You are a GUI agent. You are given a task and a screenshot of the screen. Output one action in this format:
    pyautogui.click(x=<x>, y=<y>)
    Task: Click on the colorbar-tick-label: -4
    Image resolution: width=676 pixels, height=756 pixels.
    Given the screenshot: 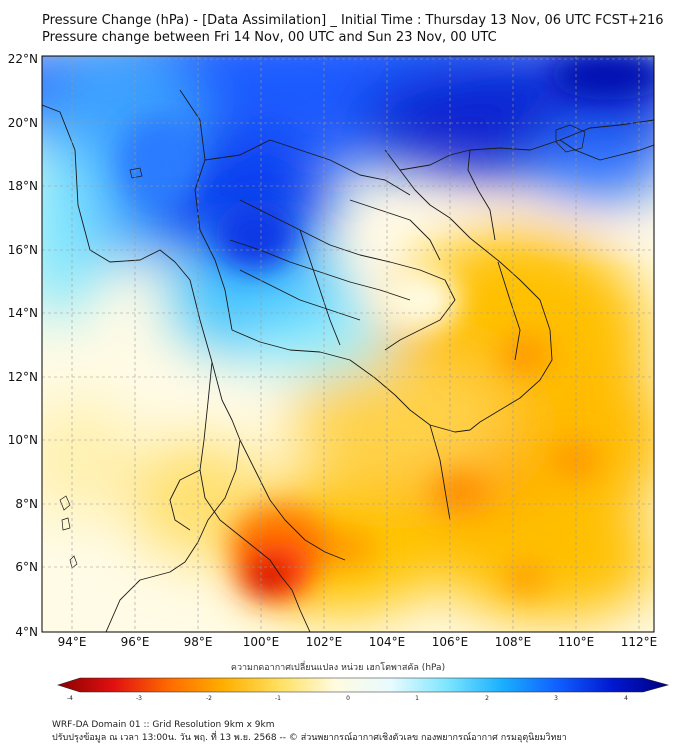 What is the action you would take?
    pyautogui.click(x=70, y=698)
    